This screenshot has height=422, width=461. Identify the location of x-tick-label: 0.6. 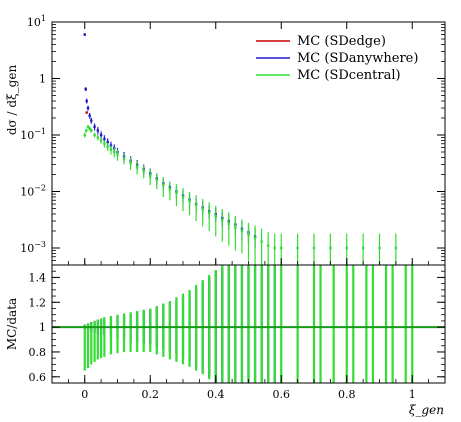
(282, 394).